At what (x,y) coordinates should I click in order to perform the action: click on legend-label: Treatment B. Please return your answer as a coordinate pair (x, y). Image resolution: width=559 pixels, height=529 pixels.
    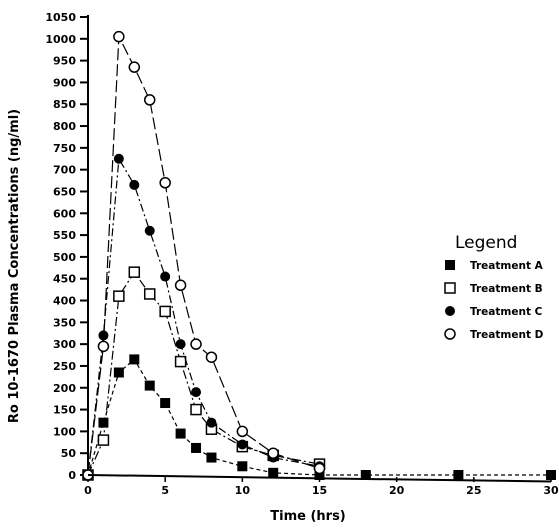
    Looking at the image, I should click on (506, 289).